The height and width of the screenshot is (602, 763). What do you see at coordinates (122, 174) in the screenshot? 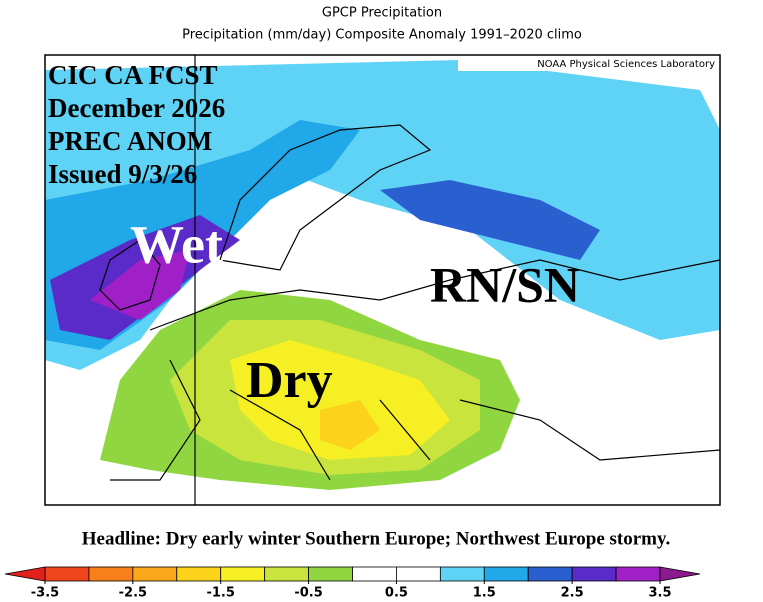
I see `forecast-line: Issued 9/3/26` at bounding box center [122, 174].